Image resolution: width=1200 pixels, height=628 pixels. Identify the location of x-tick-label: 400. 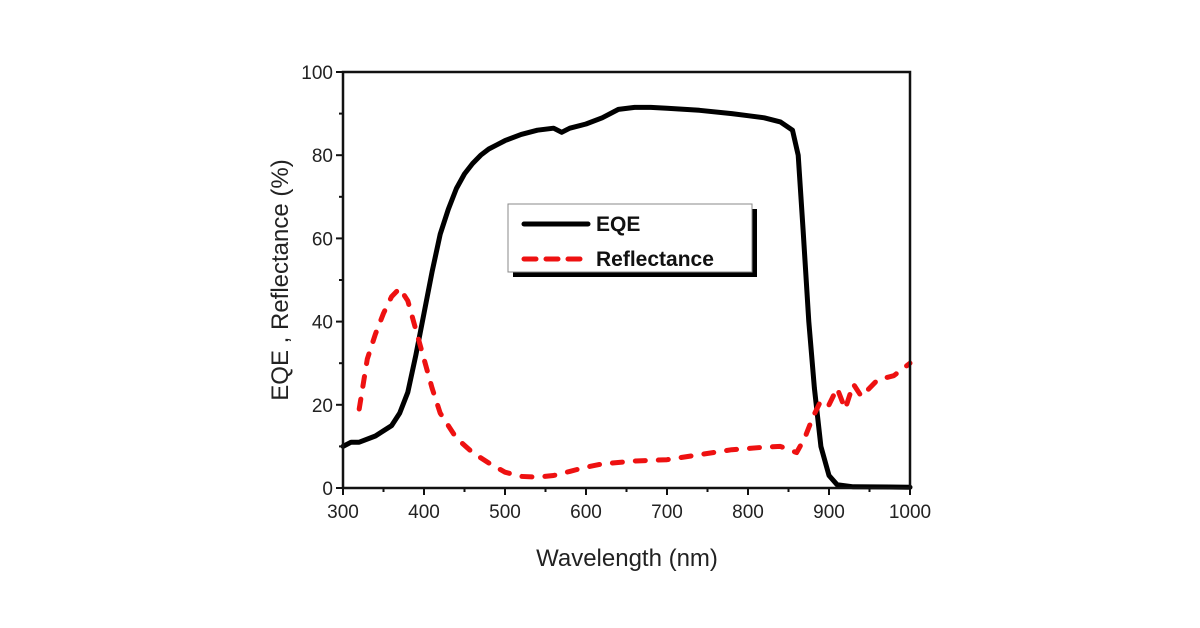
(424, 512).